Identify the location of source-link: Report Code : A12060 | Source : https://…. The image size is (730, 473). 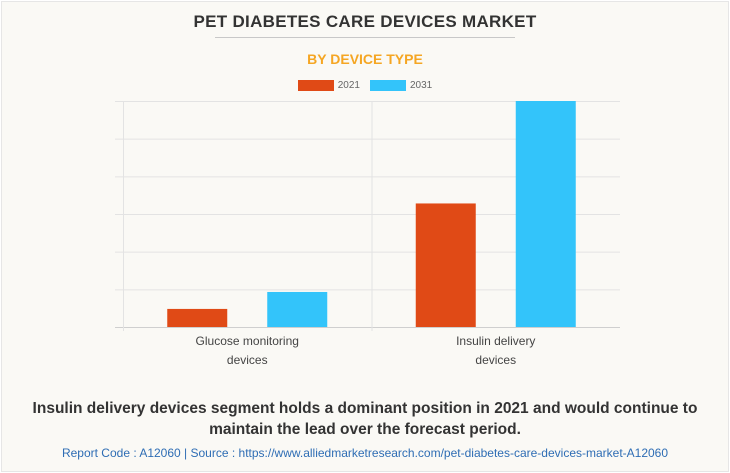
(365, 453).